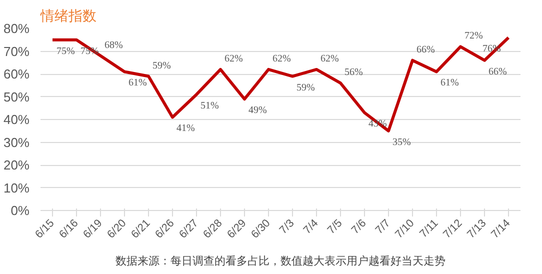  Describe the element at coordinates (20, 210) in the screenshot. I see `y-tick-label: 0%` at that location.